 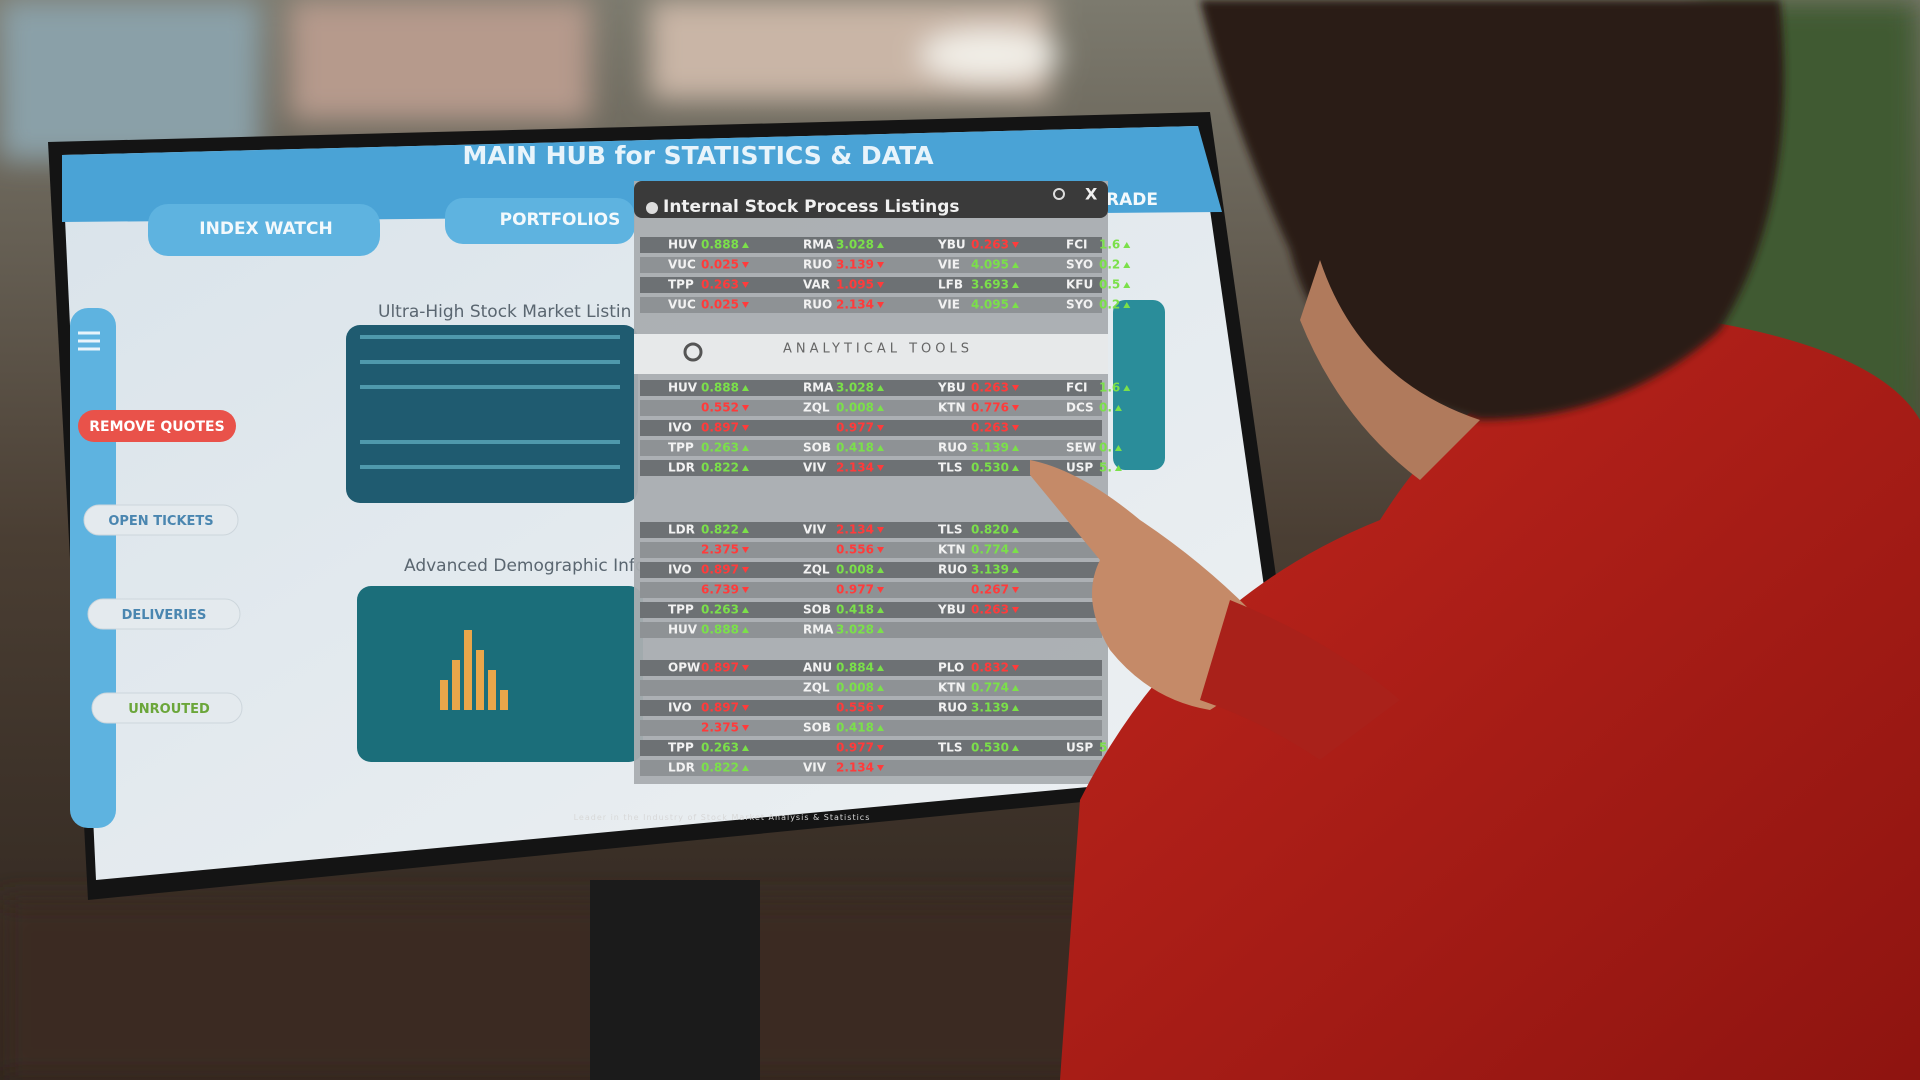 What do you see at coordinates (1076, 245) in the screenshot?
I see `ticker-symbol: FCI` at bounding box center [1076, 245].